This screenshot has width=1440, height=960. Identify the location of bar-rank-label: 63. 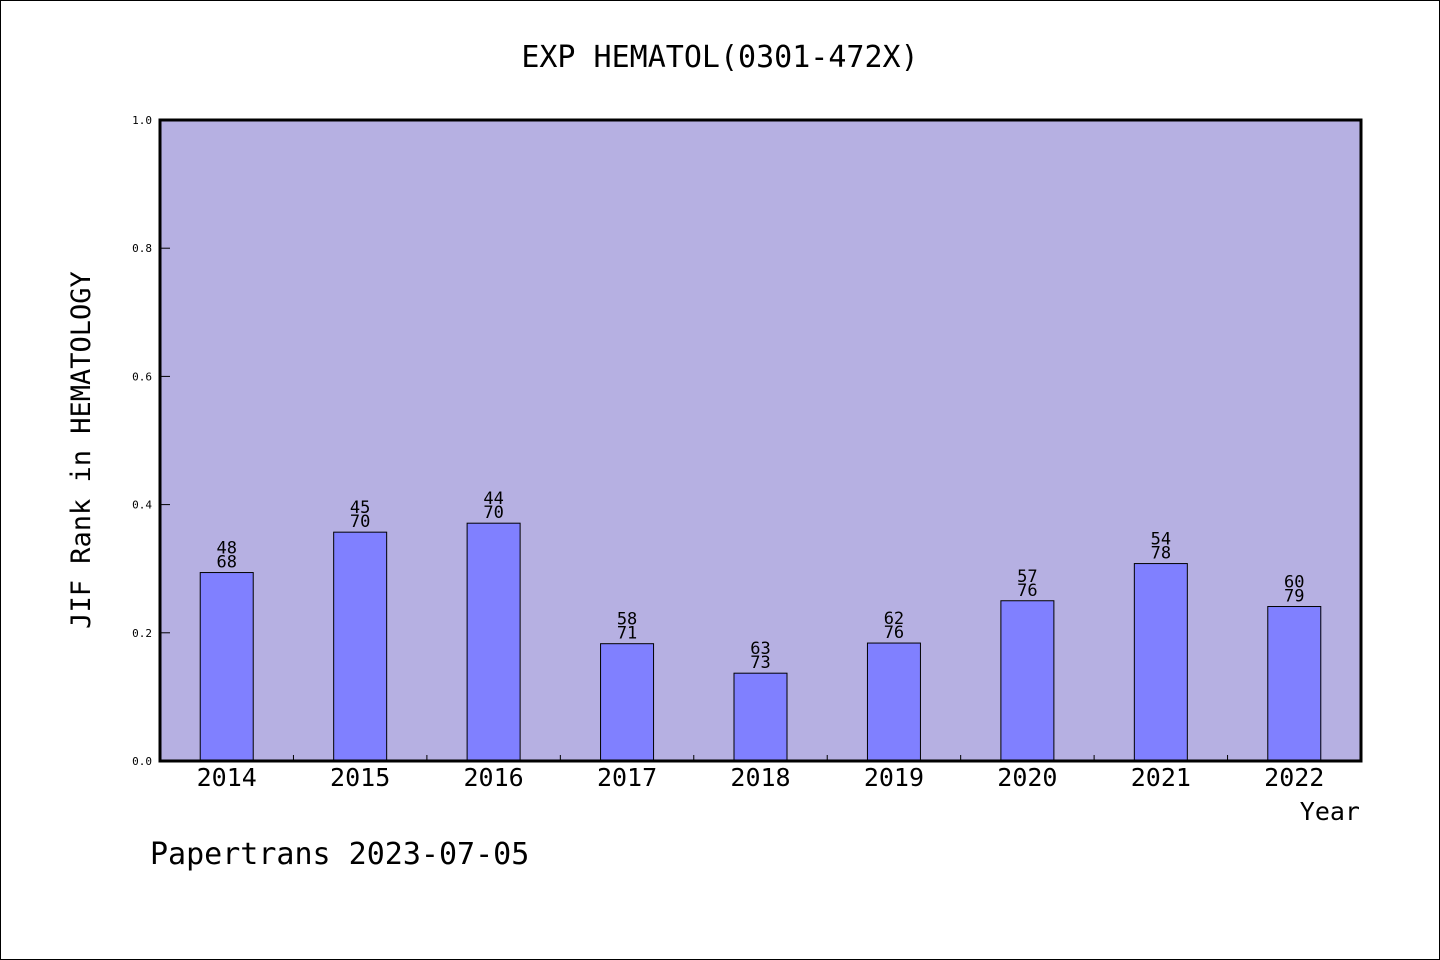
(760, 649).